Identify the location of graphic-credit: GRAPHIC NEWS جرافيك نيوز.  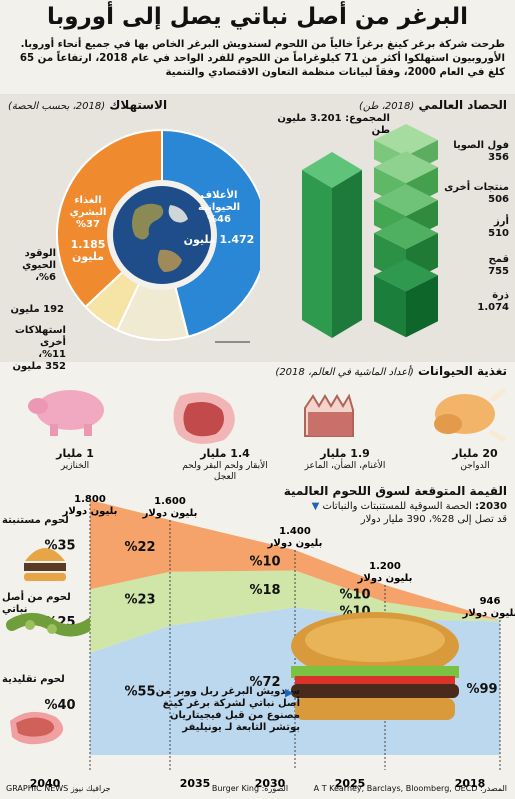
(58, 788).